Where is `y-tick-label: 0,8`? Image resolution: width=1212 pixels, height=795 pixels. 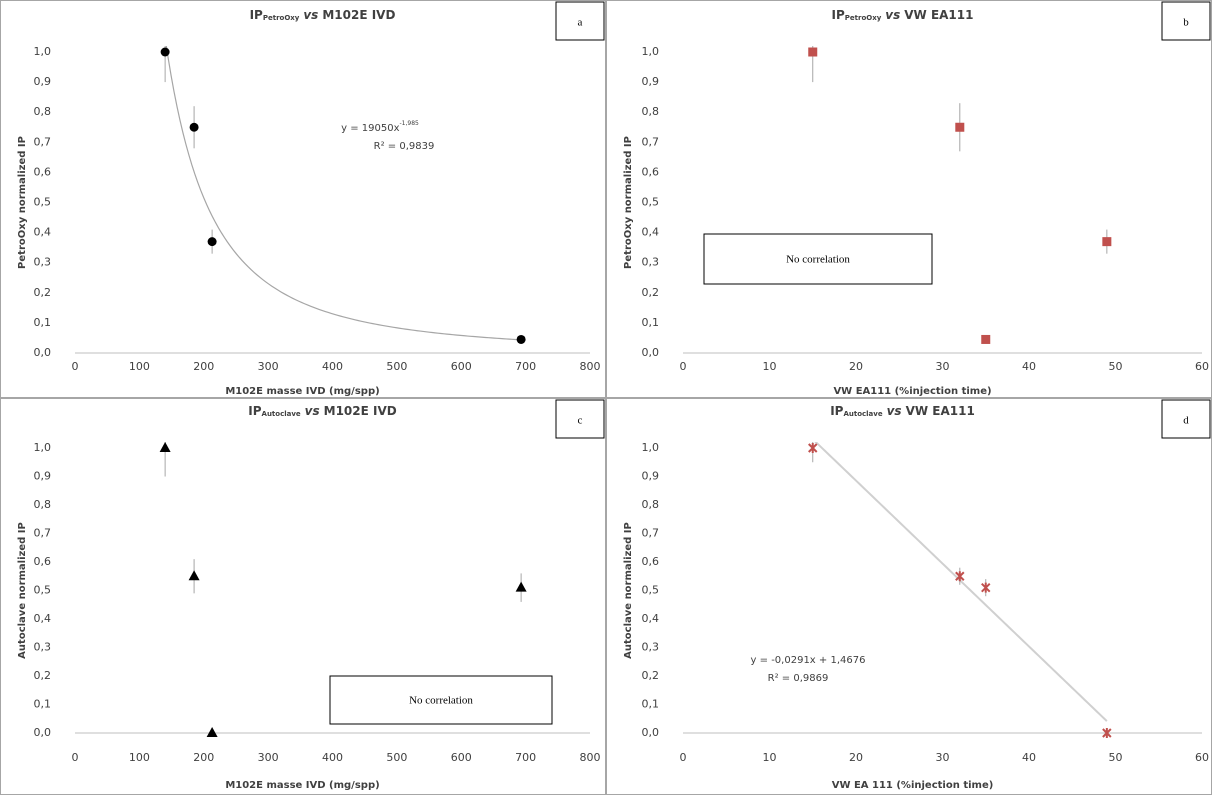
y-tick-label: 0,8 is located at coordinates (651, 504).